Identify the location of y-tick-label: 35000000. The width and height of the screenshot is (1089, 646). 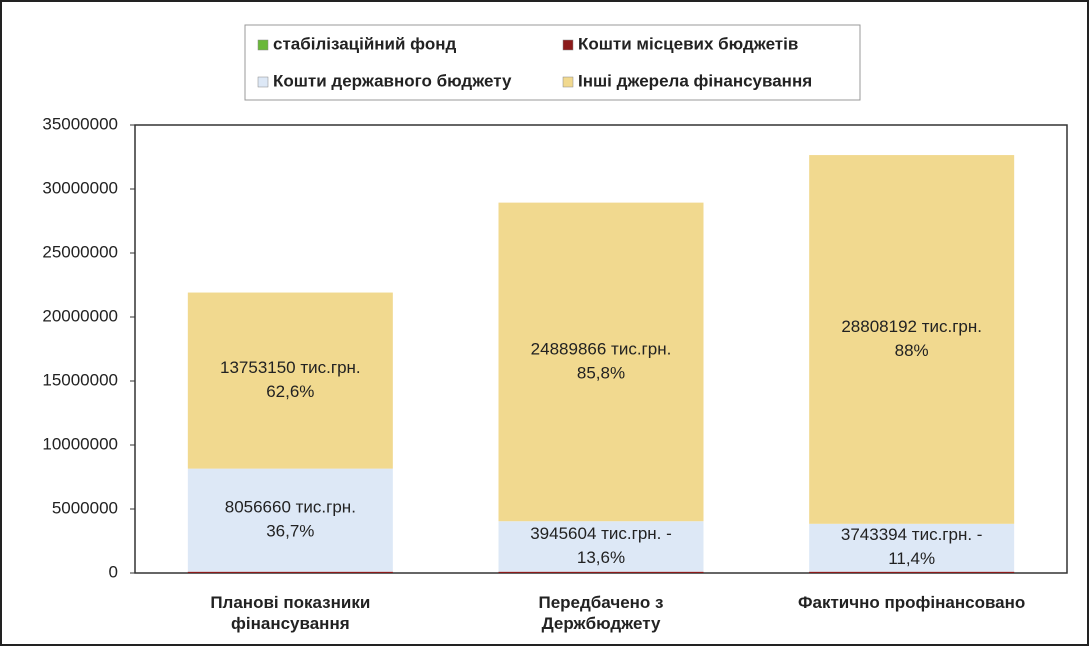
(80, 123).